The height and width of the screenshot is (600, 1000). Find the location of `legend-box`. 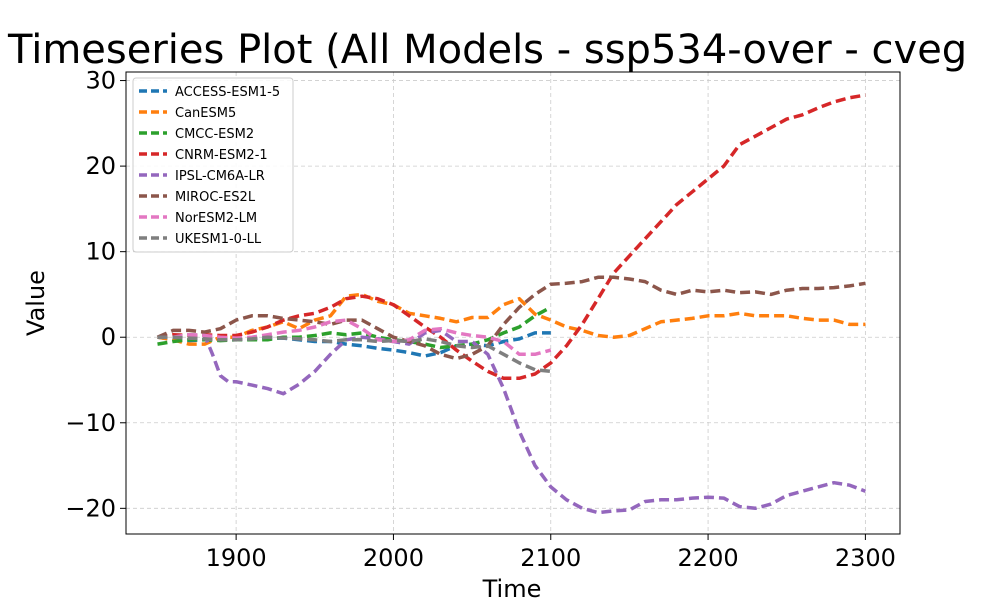

legend-box is located at coordinates (213, 165).